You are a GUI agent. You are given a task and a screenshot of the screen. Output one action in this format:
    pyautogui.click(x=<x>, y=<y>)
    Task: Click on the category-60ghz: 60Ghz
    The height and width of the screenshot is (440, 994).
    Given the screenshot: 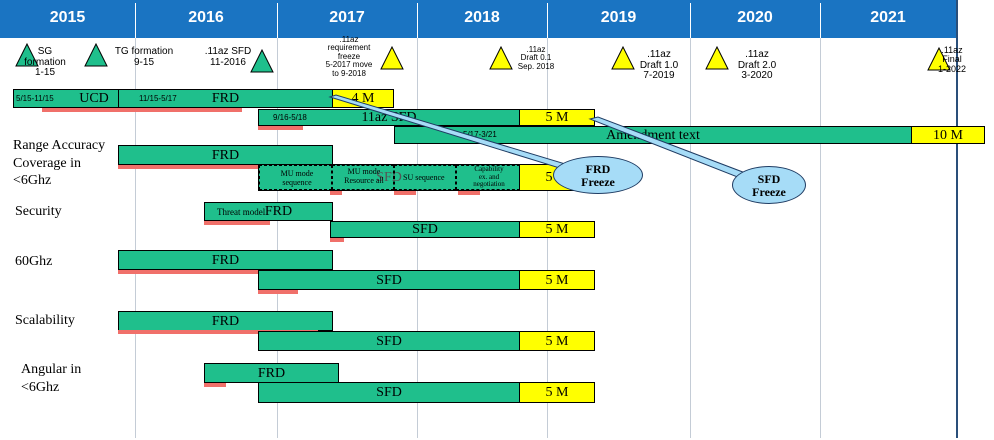 What is the action you would take?
    pyautogui.click(x=34, y=261)
    